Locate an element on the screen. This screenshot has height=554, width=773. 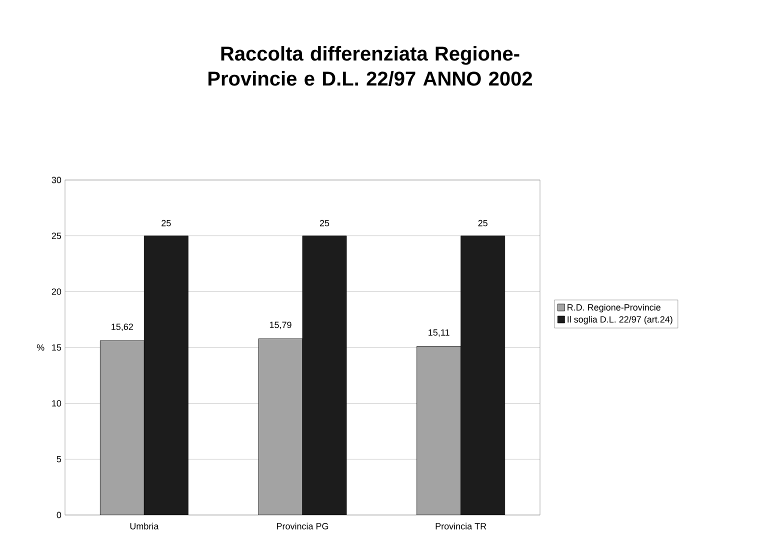
y-tick-label: 30 is located at coordinates (57, 180).